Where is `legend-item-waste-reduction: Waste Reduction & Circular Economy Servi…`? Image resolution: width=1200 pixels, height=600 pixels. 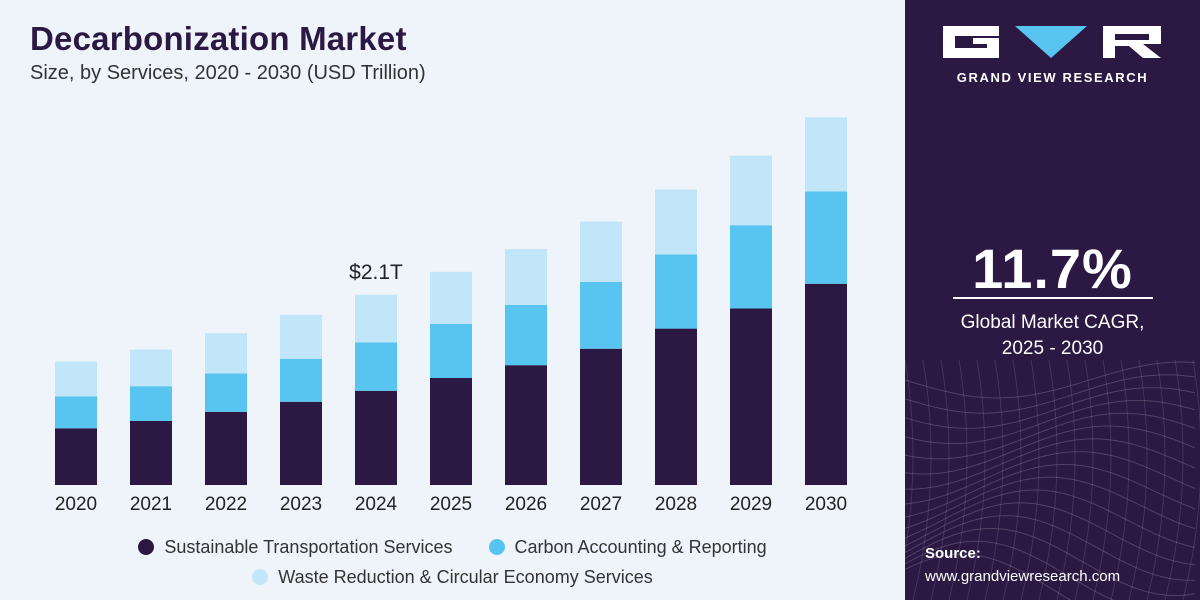 legend-item-waste-reduction: Waste Reduction & Circular Economy Servi… is located at coordinates (452, 577).